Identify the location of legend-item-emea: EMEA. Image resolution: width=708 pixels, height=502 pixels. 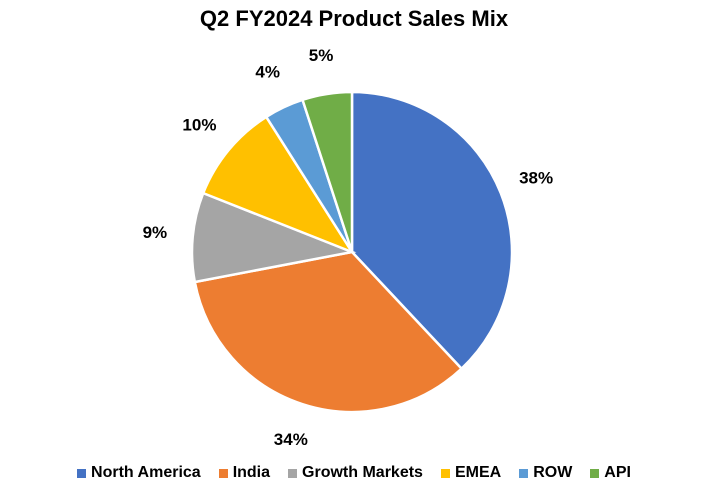
(471, 473).